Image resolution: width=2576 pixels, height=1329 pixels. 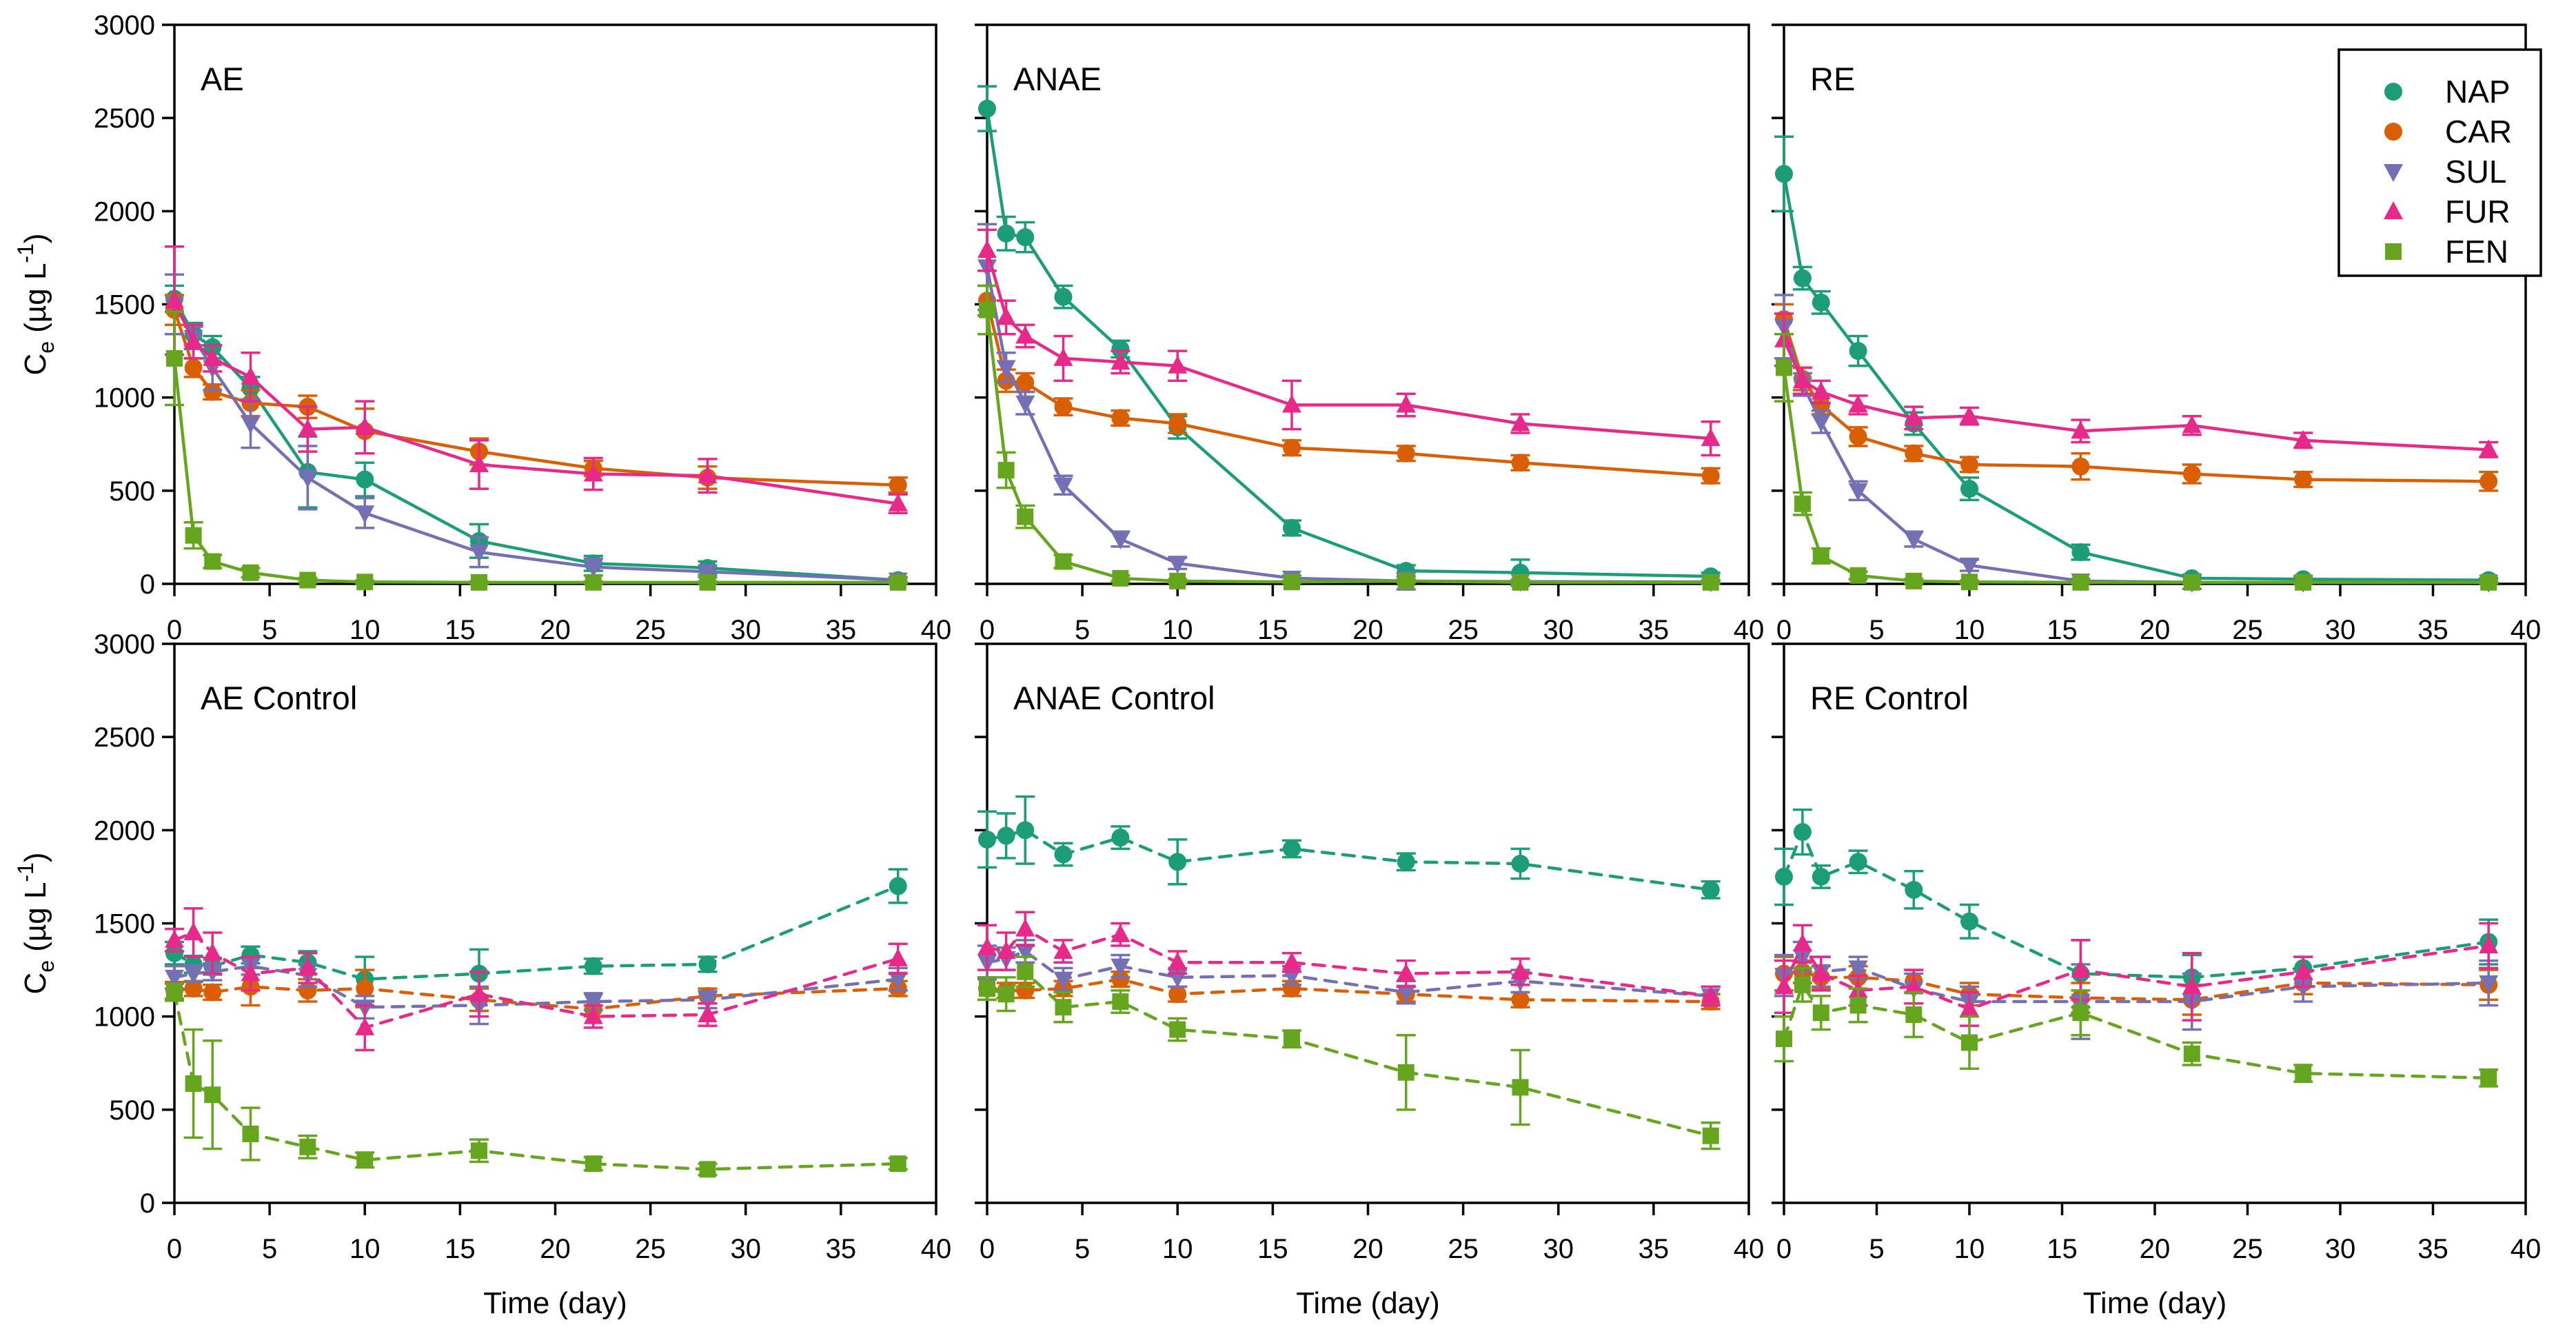 I want to click on series-fur, so click(x=536, y=979).